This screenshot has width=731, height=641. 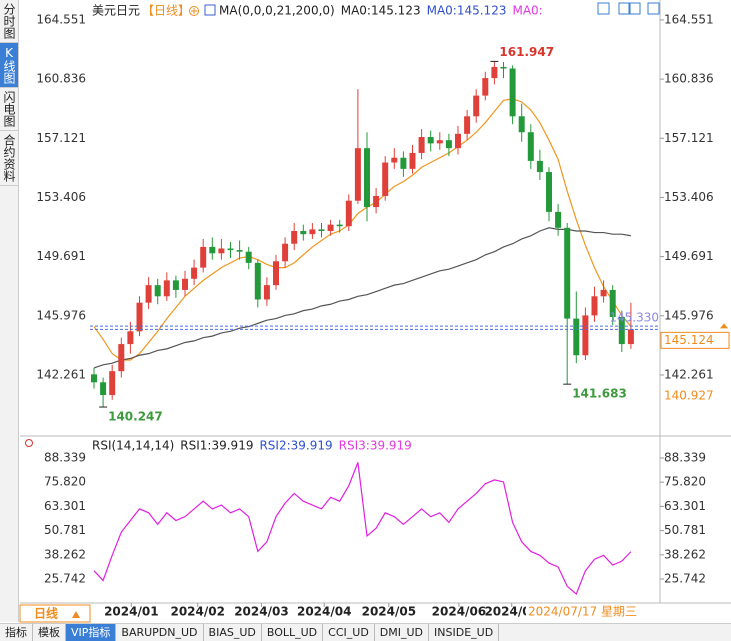 I want to click on y-tick-label: 145.976, so click(x=61, y=315).